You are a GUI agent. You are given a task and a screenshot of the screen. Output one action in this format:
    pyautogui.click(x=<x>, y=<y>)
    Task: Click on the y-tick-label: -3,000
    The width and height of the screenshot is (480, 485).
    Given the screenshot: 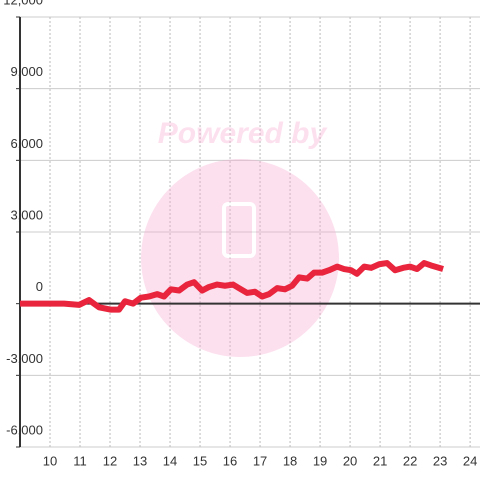 What is the action you would take?
    pyautogui.click(x=24, y=358)
    